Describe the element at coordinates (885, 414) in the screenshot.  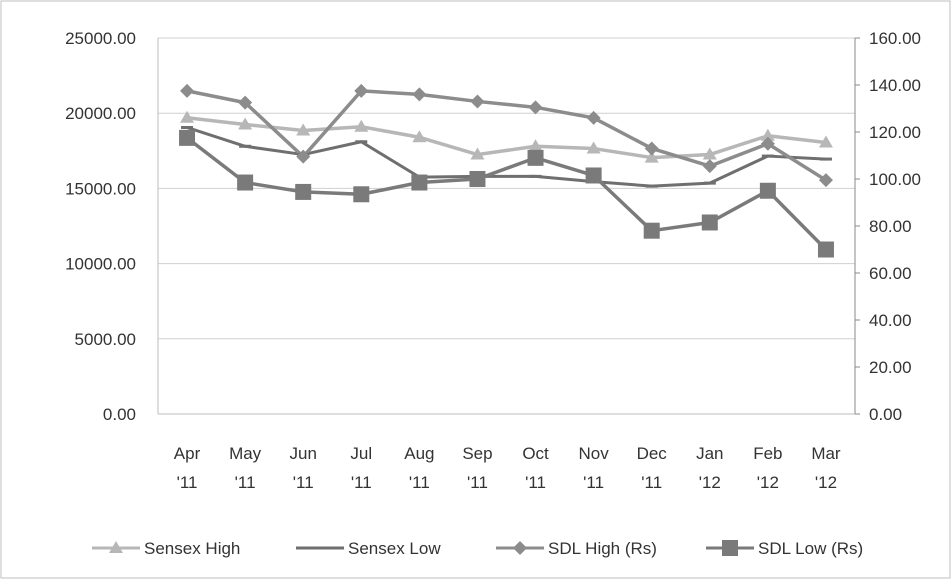
I see `y-right-tick-label: 0.00` at that location.